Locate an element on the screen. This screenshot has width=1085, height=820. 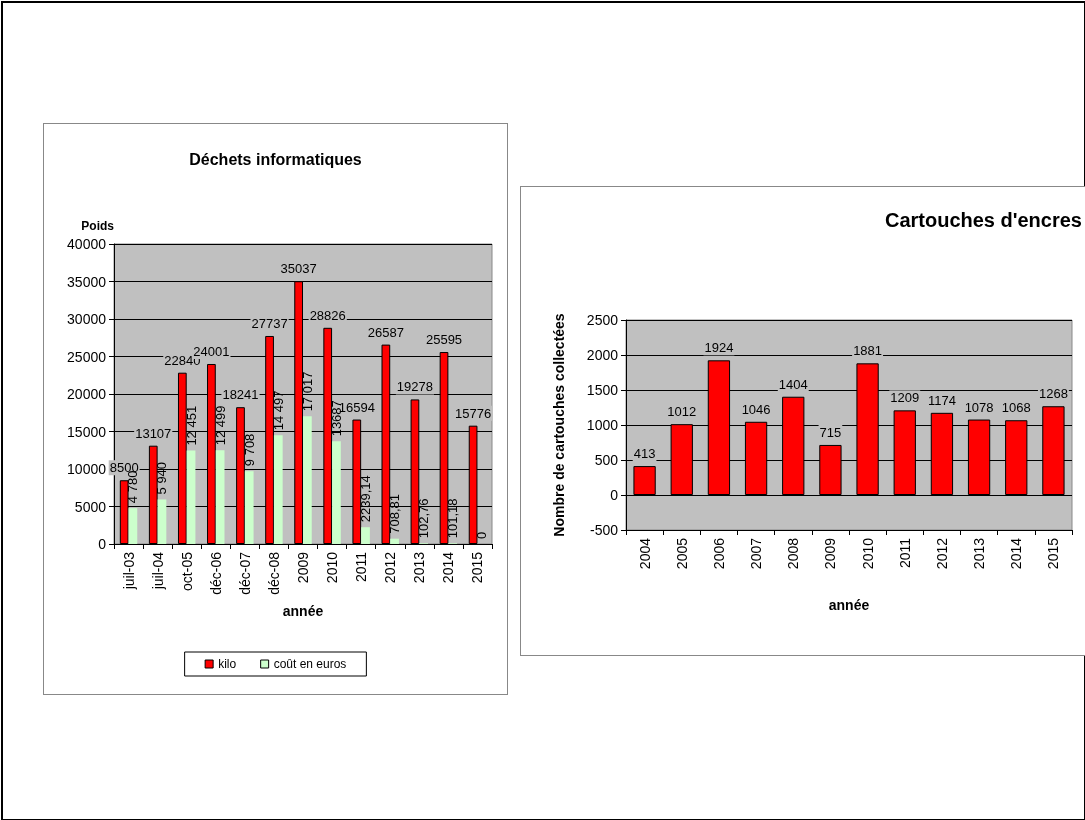
data-label: 27737 is located at coordinates (269, 323).